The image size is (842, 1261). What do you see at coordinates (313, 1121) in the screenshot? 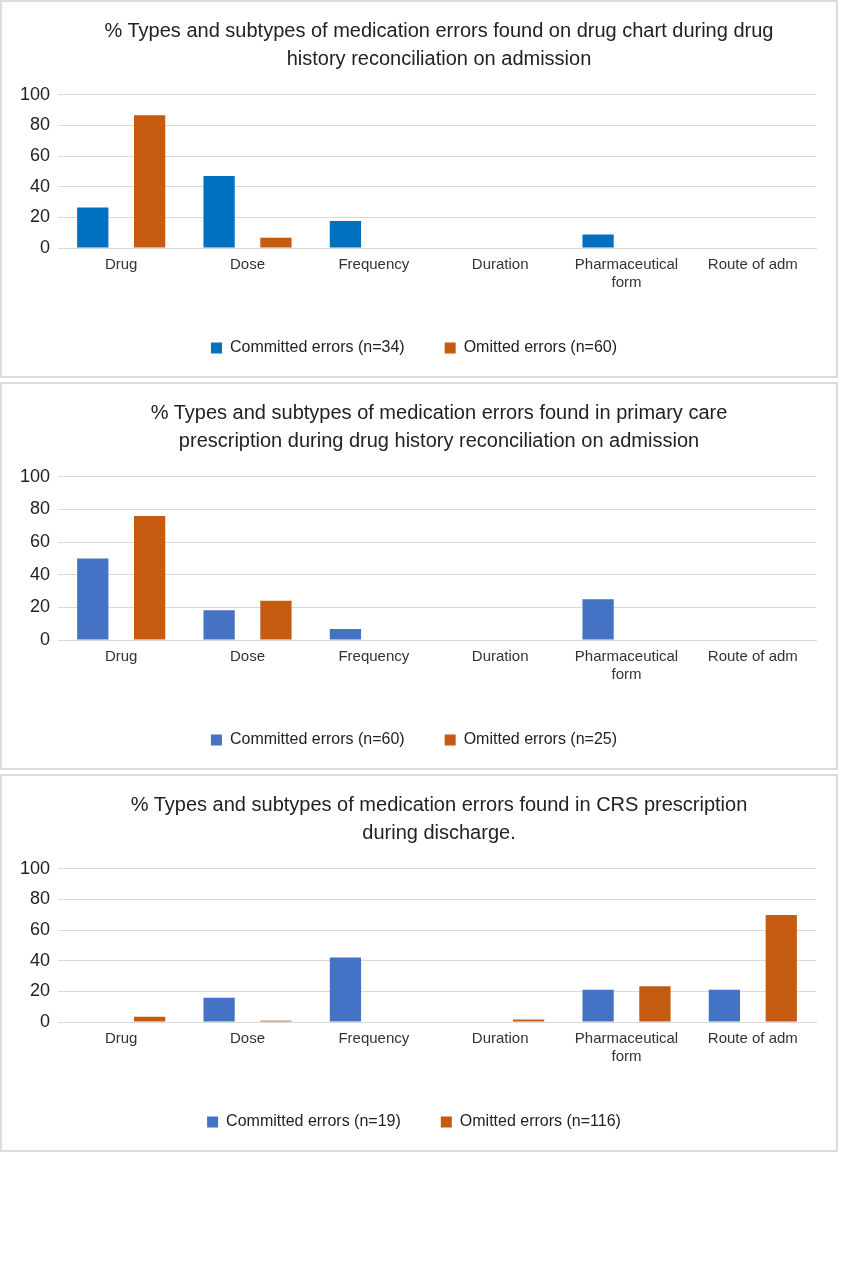
I see `legend-label: Committed errors (n=19)` at bounding box center [313, 1121].